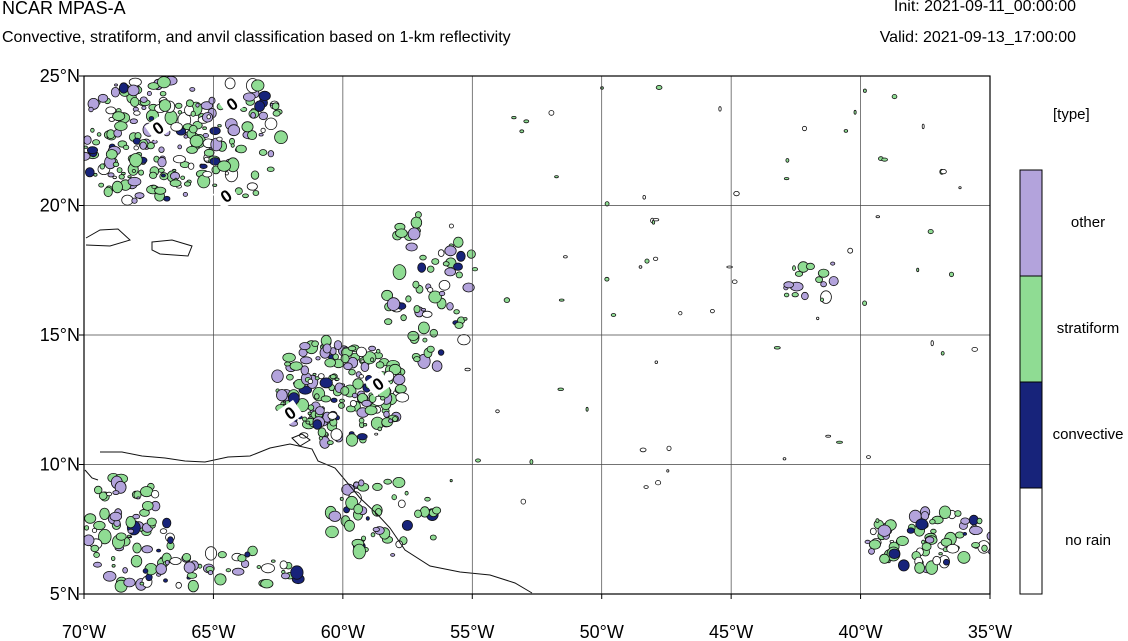 Image resolution: width=1128 pixels, height=641 pixels. What do you see at coordinates (290, 413) in the screenshot?
I see `contour-label-bg` at bounding box center [290, 413].